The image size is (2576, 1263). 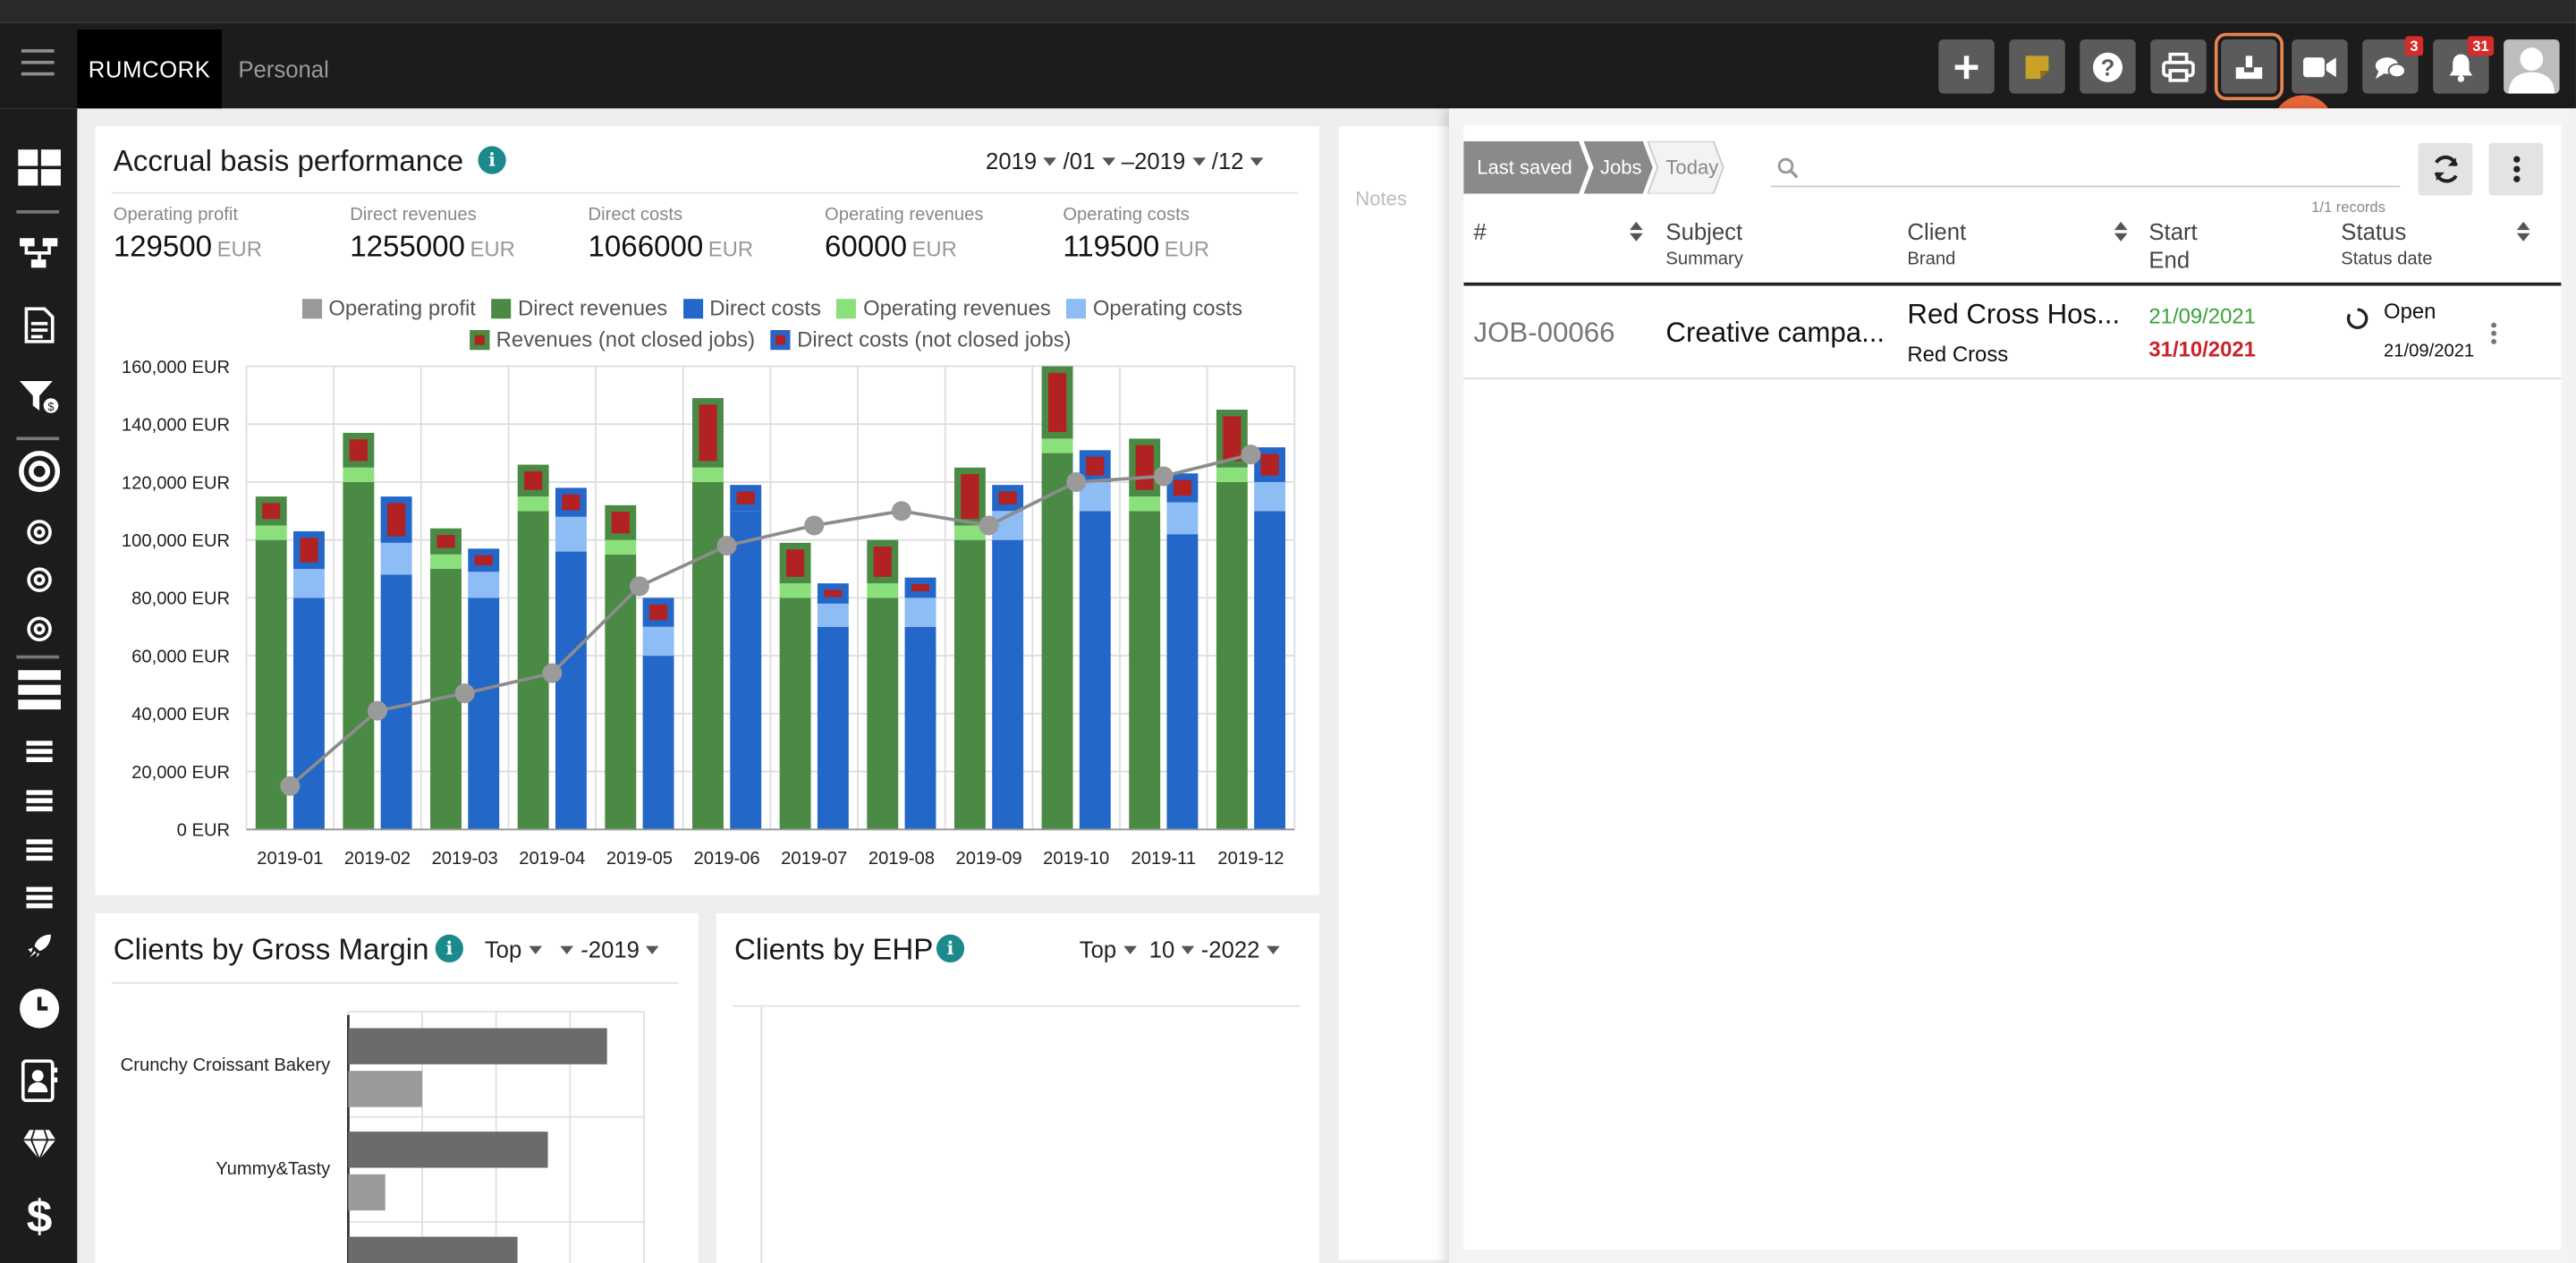 What do you see at coordinates (957, 308) in the screenshot?
I see `legend-item: Operating revenues` at bounding box center [957, 308].